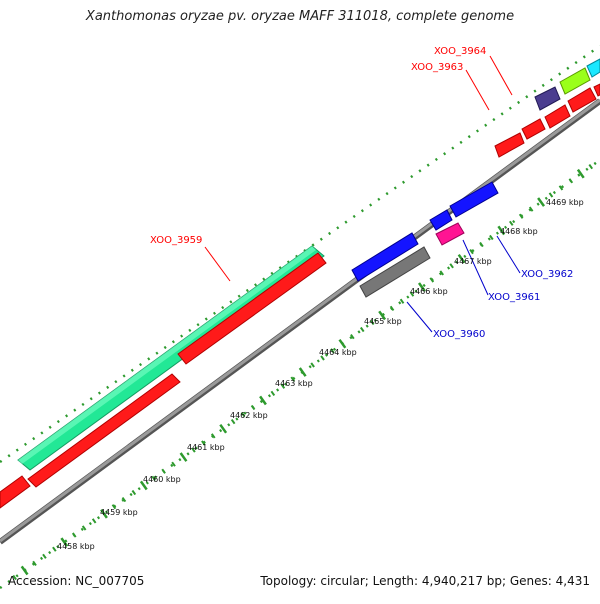  Describe the element at coordinates (76, 546) in the screenshot. I see `tick-label-4458: 4458 kbp` at that location.